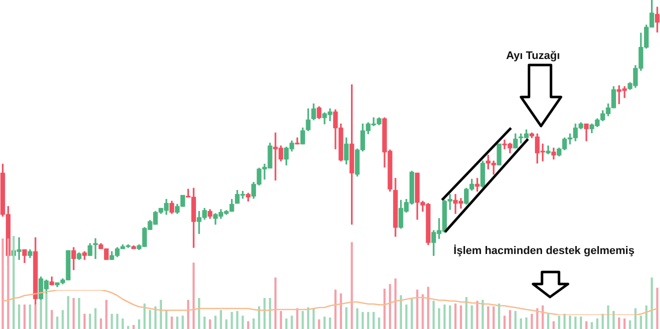  What do you see at coordinates (533, 56) in the screenshot?
I see `annotation: Ayı Tuzağı` at bounding box center [533, 56].